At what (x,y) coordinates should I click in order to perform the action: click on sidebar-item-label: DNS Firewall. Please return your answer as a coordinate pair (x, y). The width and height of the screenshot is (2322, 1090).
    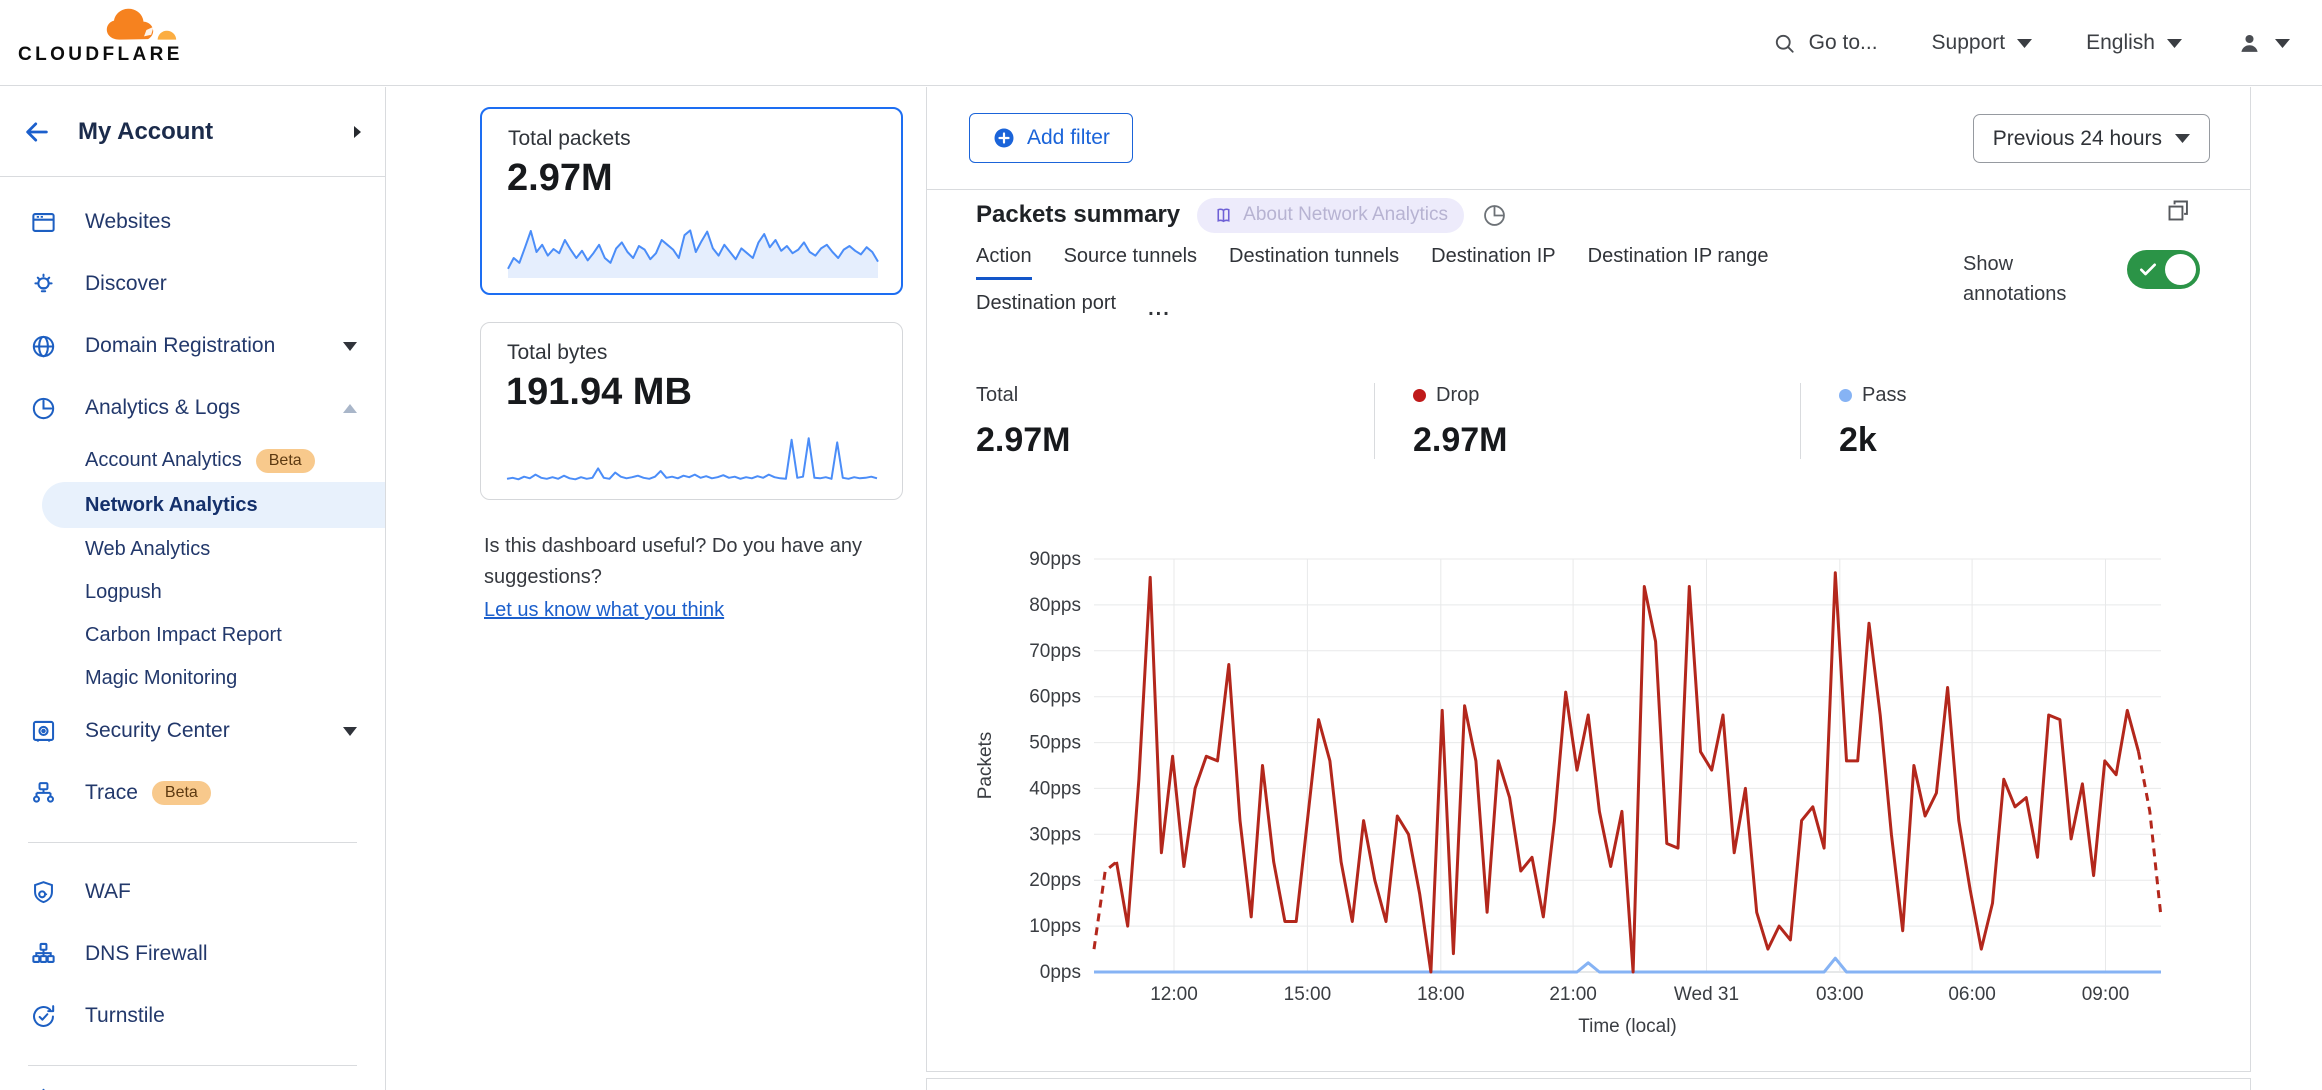
    Looking at the image, I should click on (146, 953).